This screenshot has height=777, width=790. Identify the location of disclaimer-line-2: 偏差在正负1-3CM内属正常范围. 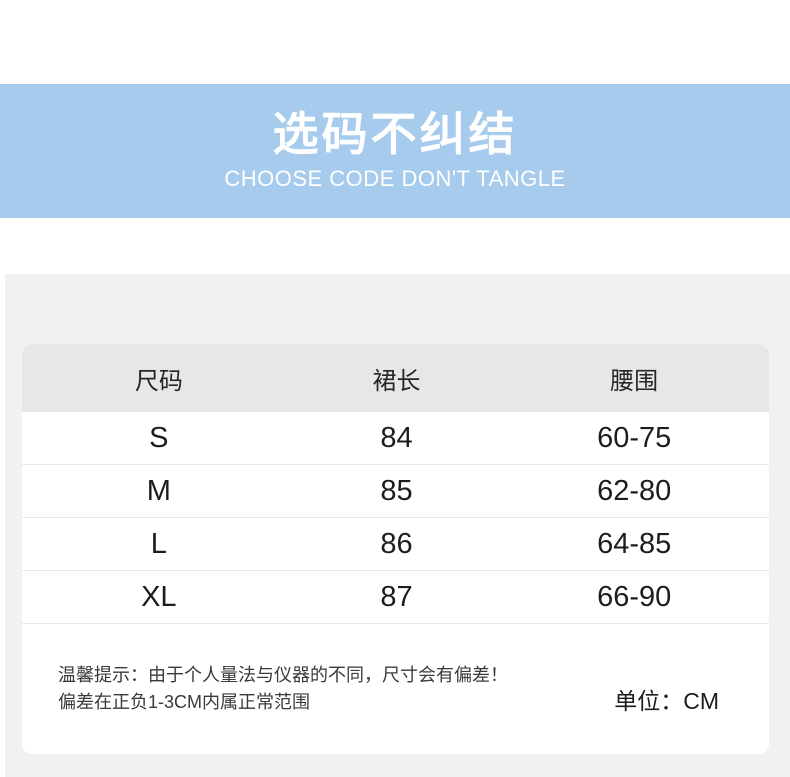
(184, 702).